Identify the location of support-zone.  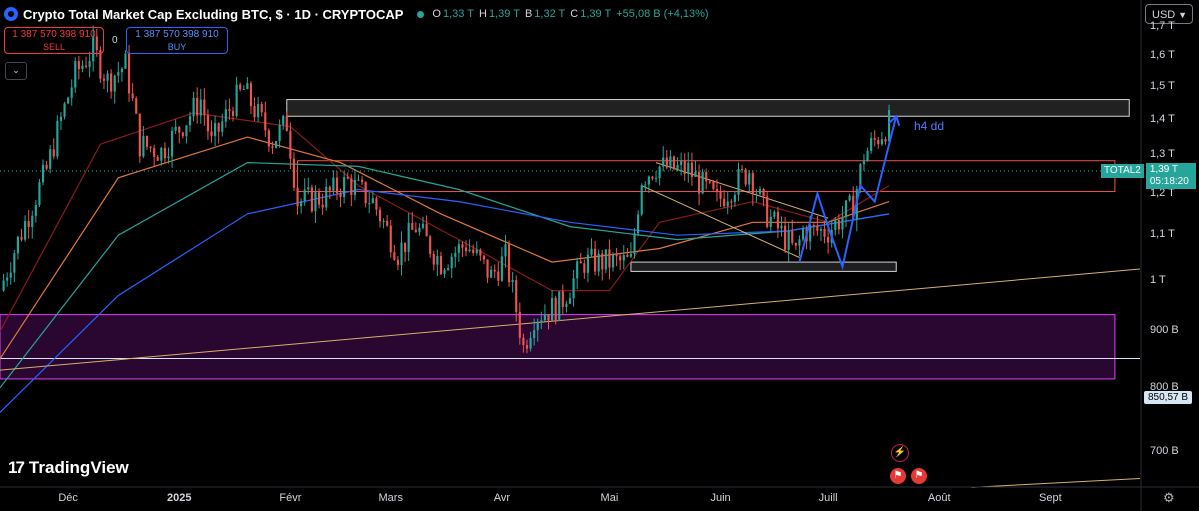
(763, 266).